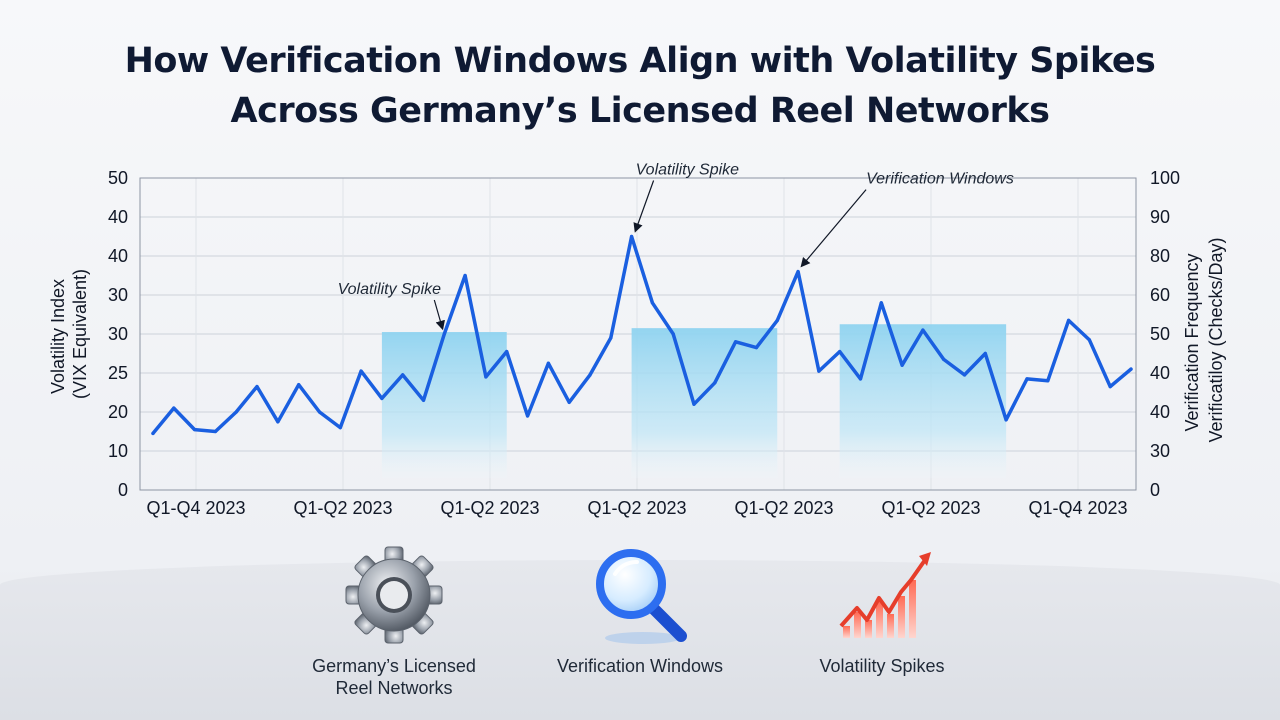 This screenshot has height=720, width=1280. What do you see at coordinates (123, 490) in the screenshot?
I see `left-tick-label: 0` at bounding box center [123, 490].